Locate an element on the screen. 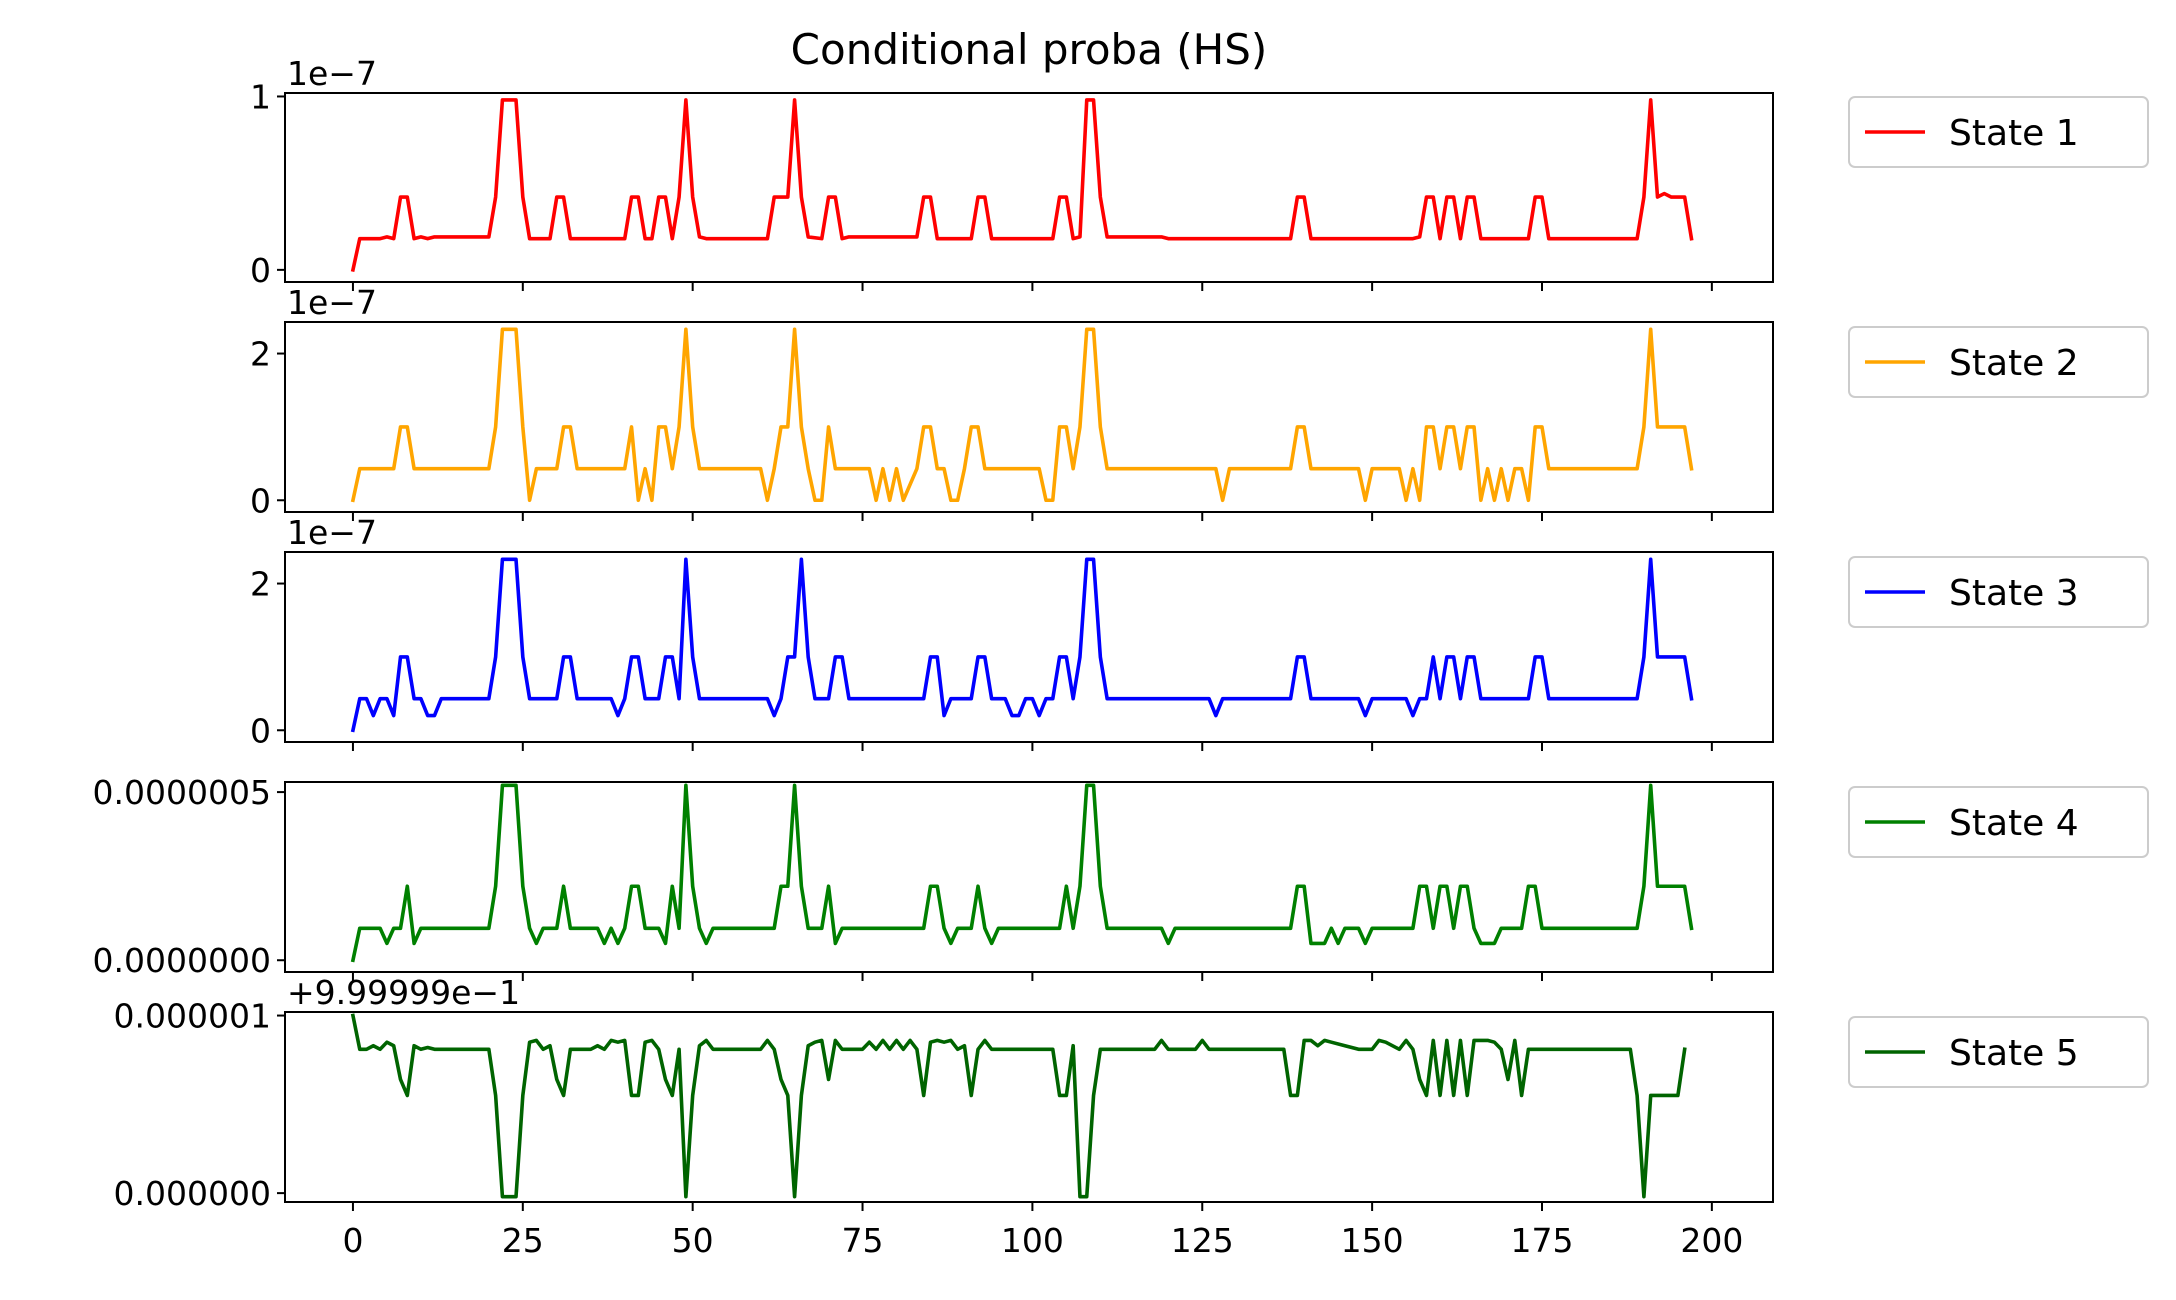 This screenshot has height=1300, width=2176. y-tick-label: 0.0000000 is located at coordinates (182, 960).